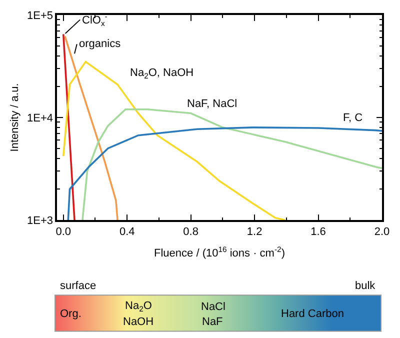 The height and width of the screenshot is (338, 400). I want to click on series-label: Na$_{2}$O, NaOH, so click(162, 73).